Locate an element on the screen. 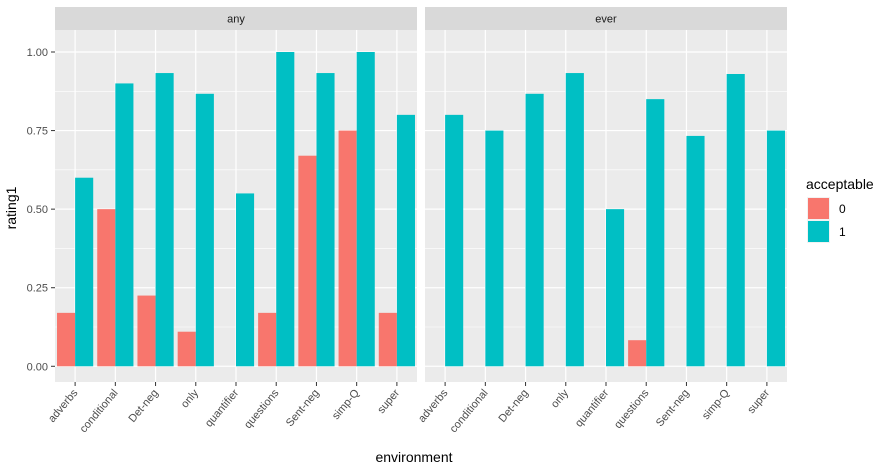  y-tick-label: 0.50 is located at coordinates (37, 210).